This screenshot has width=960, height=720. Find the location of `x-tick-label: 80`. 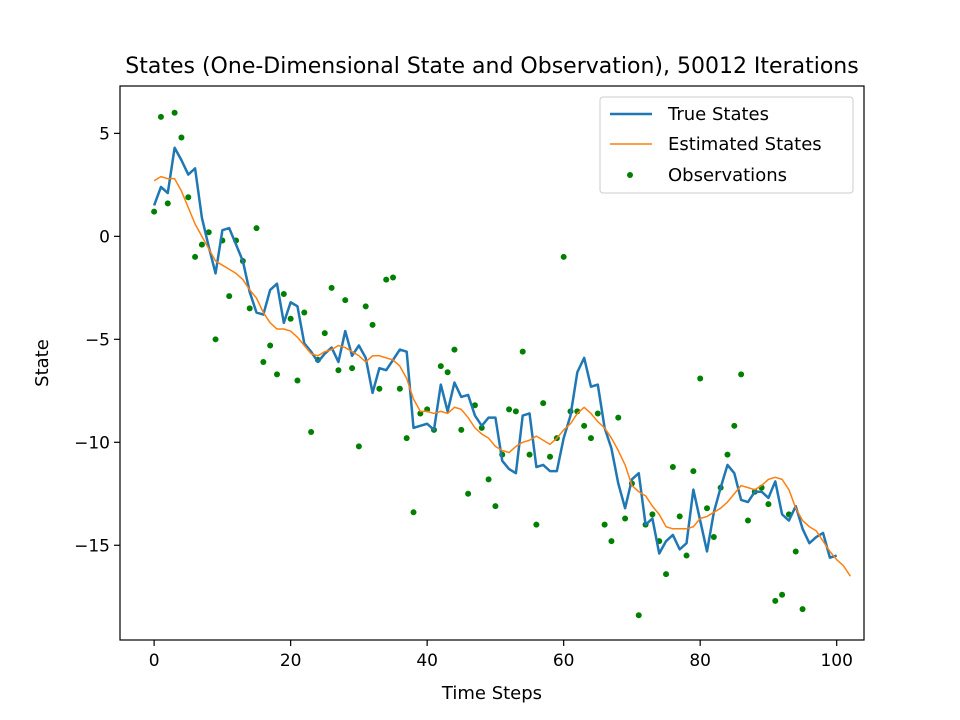

x-tick-label: 80 is located at coordinates (700, 661).